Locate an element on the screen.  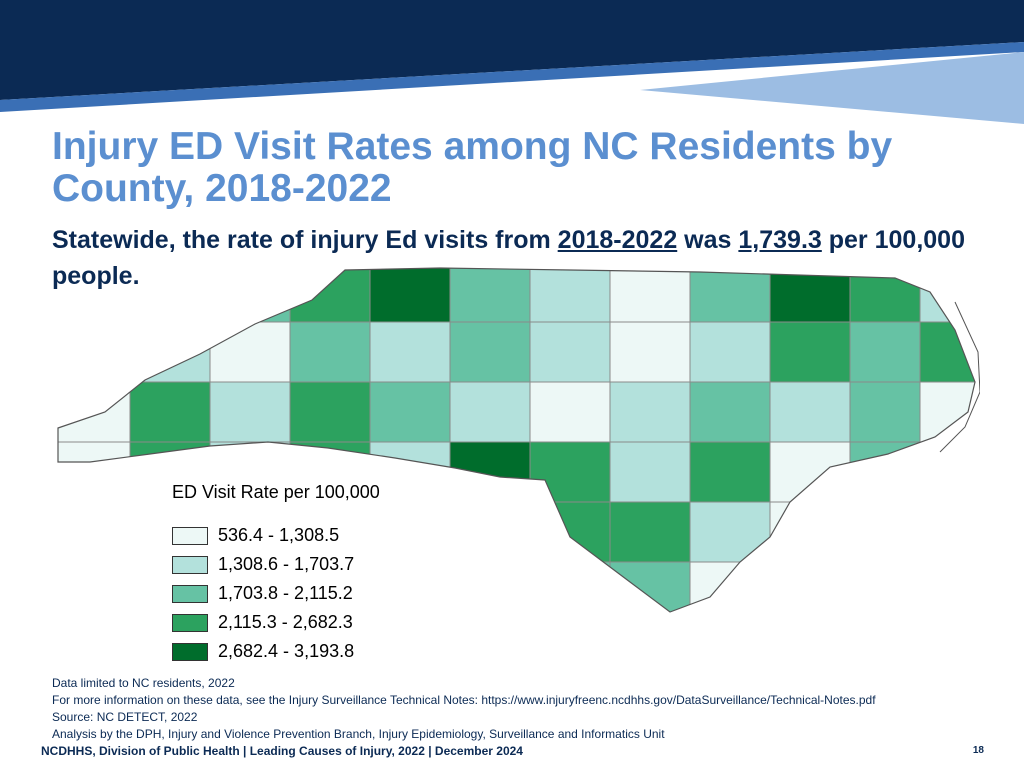
legend-item: 1,308.6 - 1,703.7 is located at coordinates (302, 564).